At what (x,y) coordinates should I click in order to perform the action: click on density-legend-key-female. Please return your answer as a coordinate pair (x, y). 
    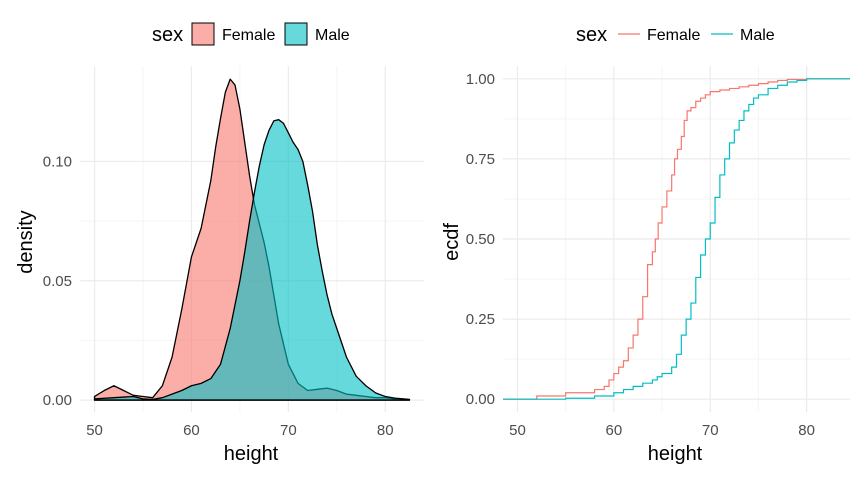
    Looking at the image, I should click on (203, 34).